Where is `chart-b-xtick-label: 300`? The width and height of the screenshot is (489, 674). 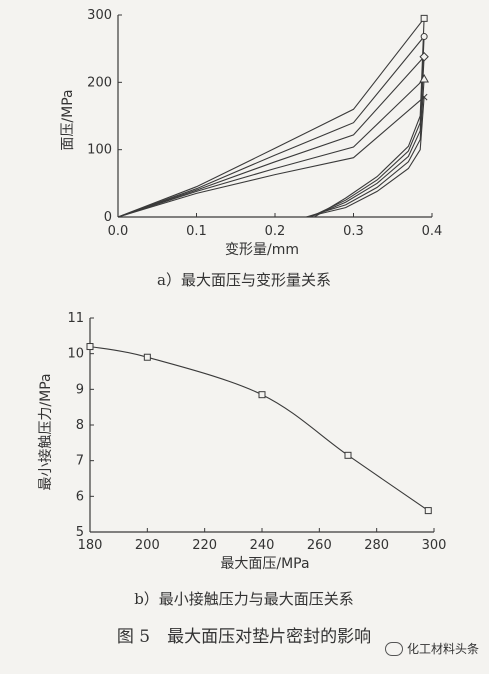 chart-b-xtick-label: 300 is located at coordinates (434, 545).